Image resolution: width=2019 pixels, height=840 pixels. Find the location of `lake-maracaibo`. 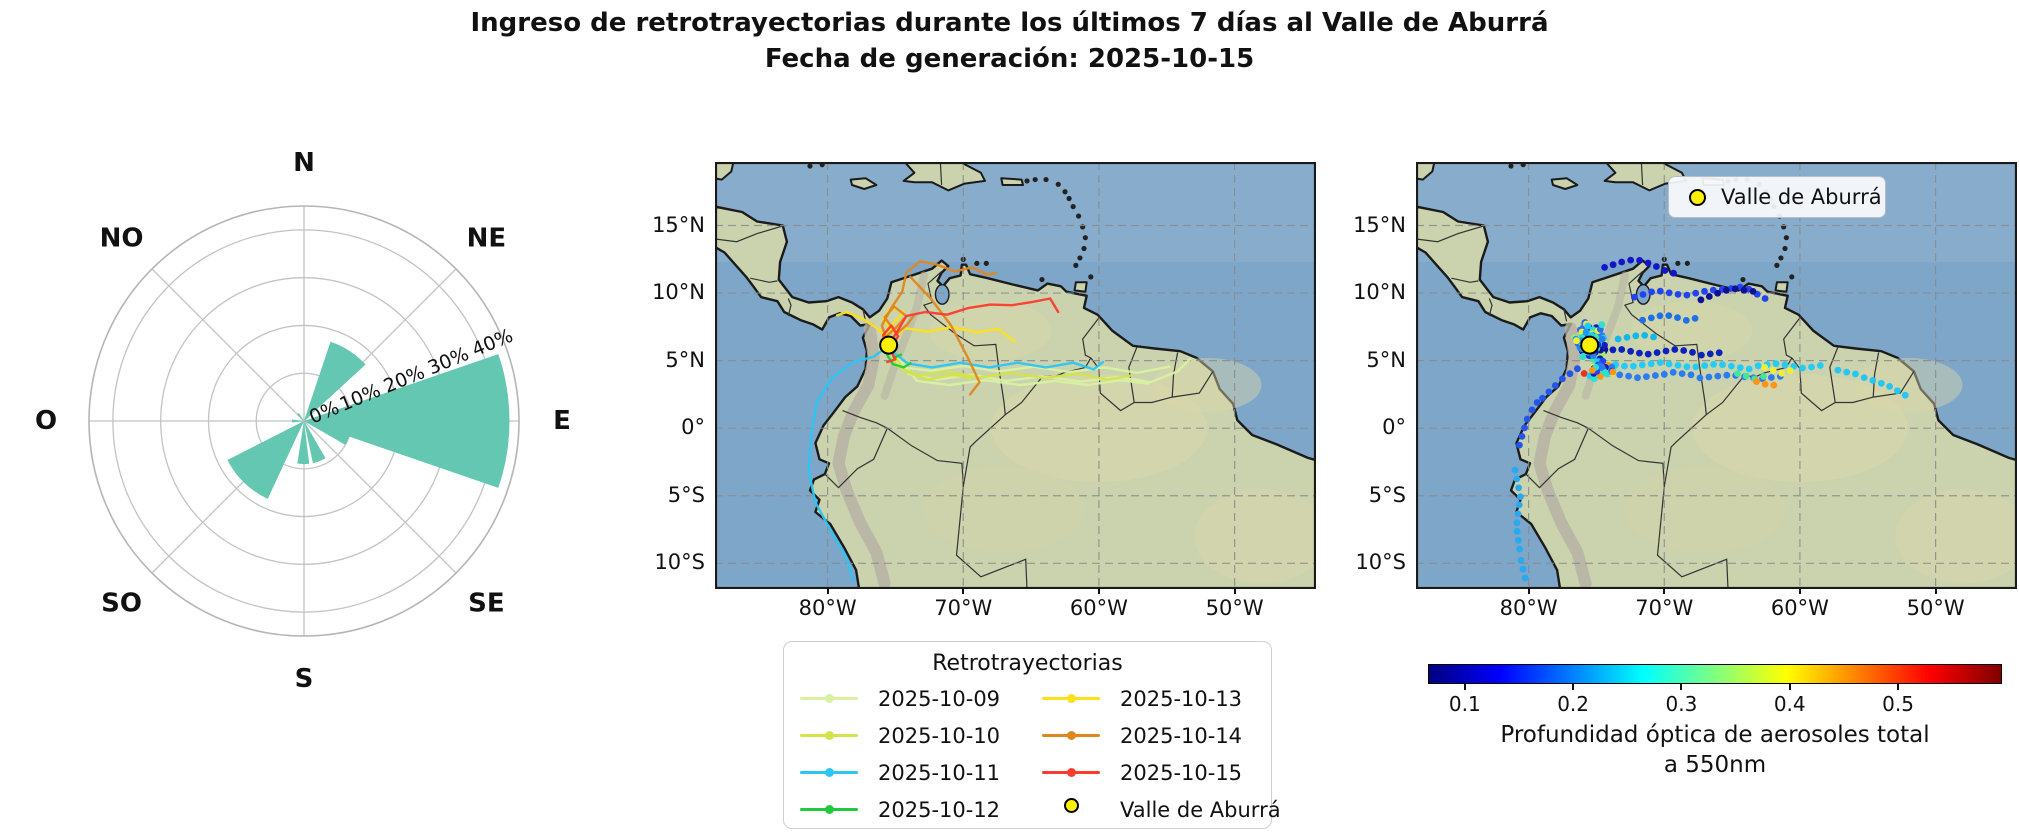

lake-maracaibo is located at coordinates (942, 294).